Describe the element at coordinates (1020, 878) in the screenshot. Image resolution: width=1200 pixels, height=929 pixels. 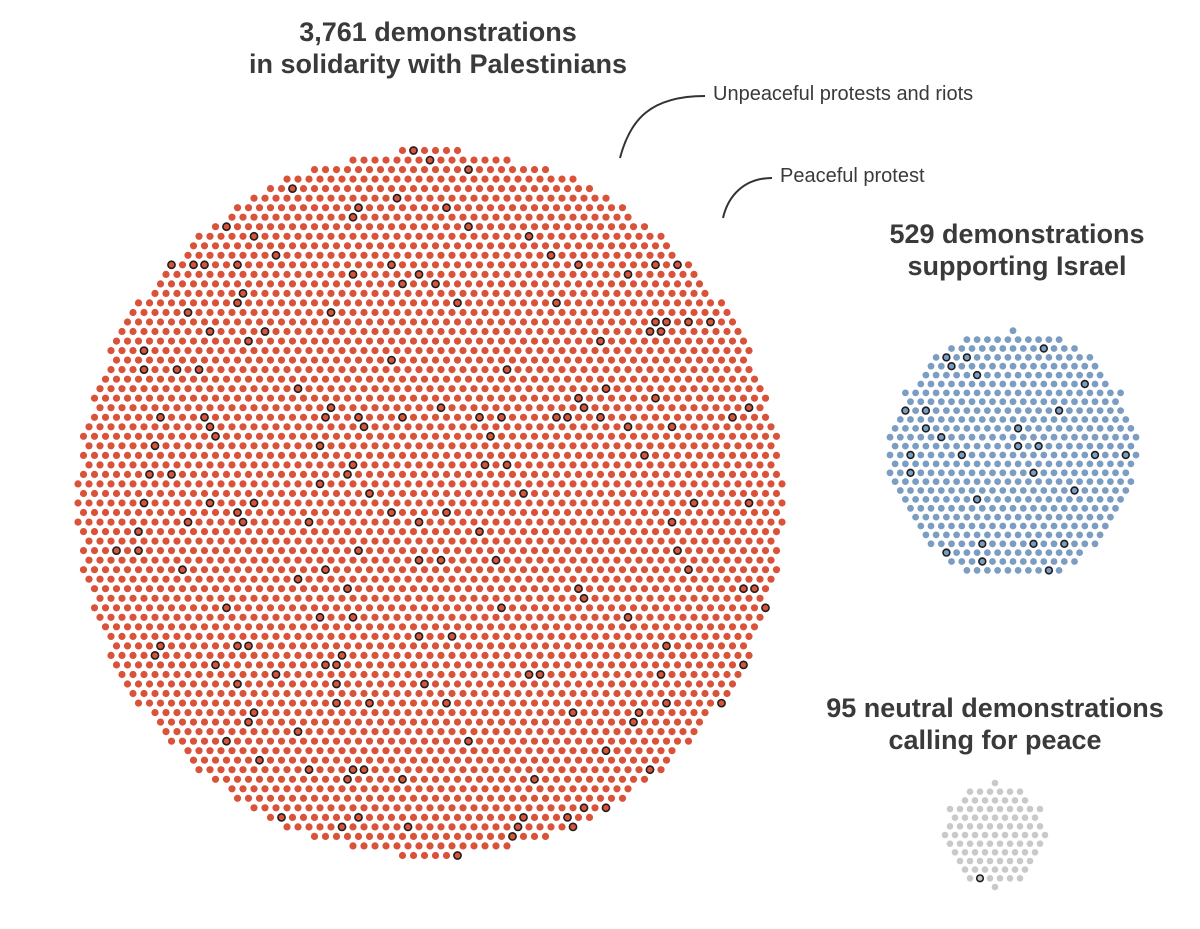
I see `peace-peaceful-dot` at that location.